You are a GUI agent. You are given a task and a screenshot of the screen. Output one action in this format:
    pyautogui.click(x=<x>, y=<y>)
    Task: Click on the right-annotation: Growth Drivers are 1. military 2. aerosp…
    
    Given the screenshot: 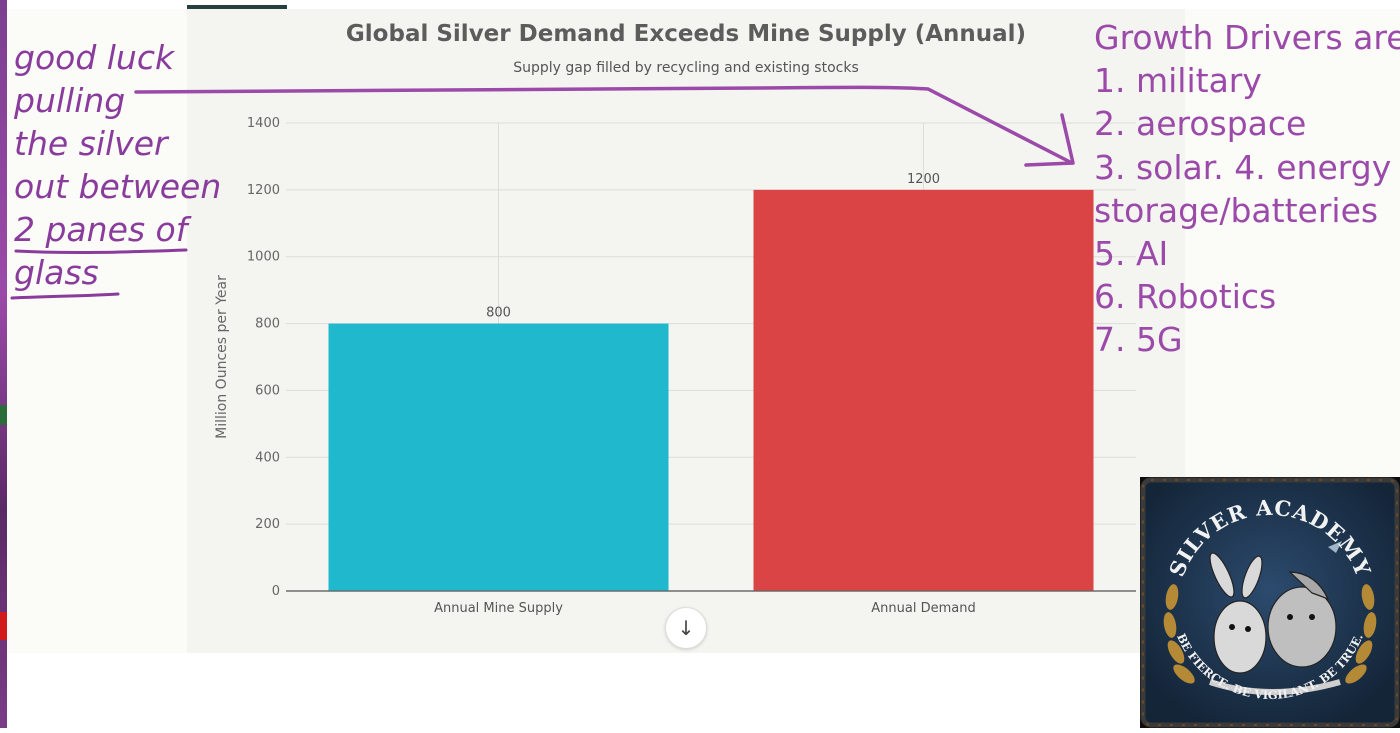 What is the action you would take?
    pyautogui.click(x=1247, y=189)
    